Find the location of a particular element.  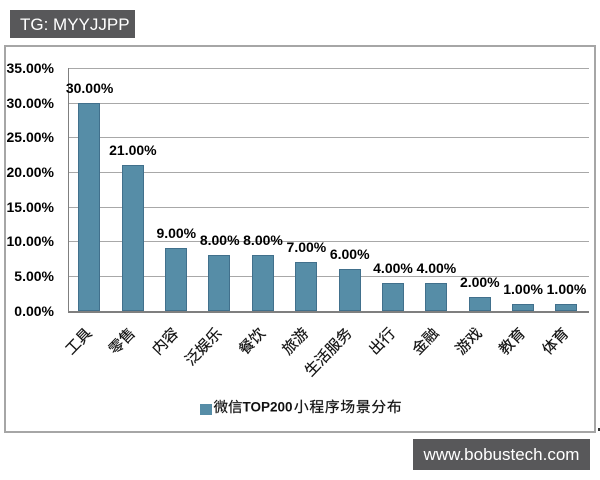

svg-text: TOP200 is located at coordinates (268, 407).